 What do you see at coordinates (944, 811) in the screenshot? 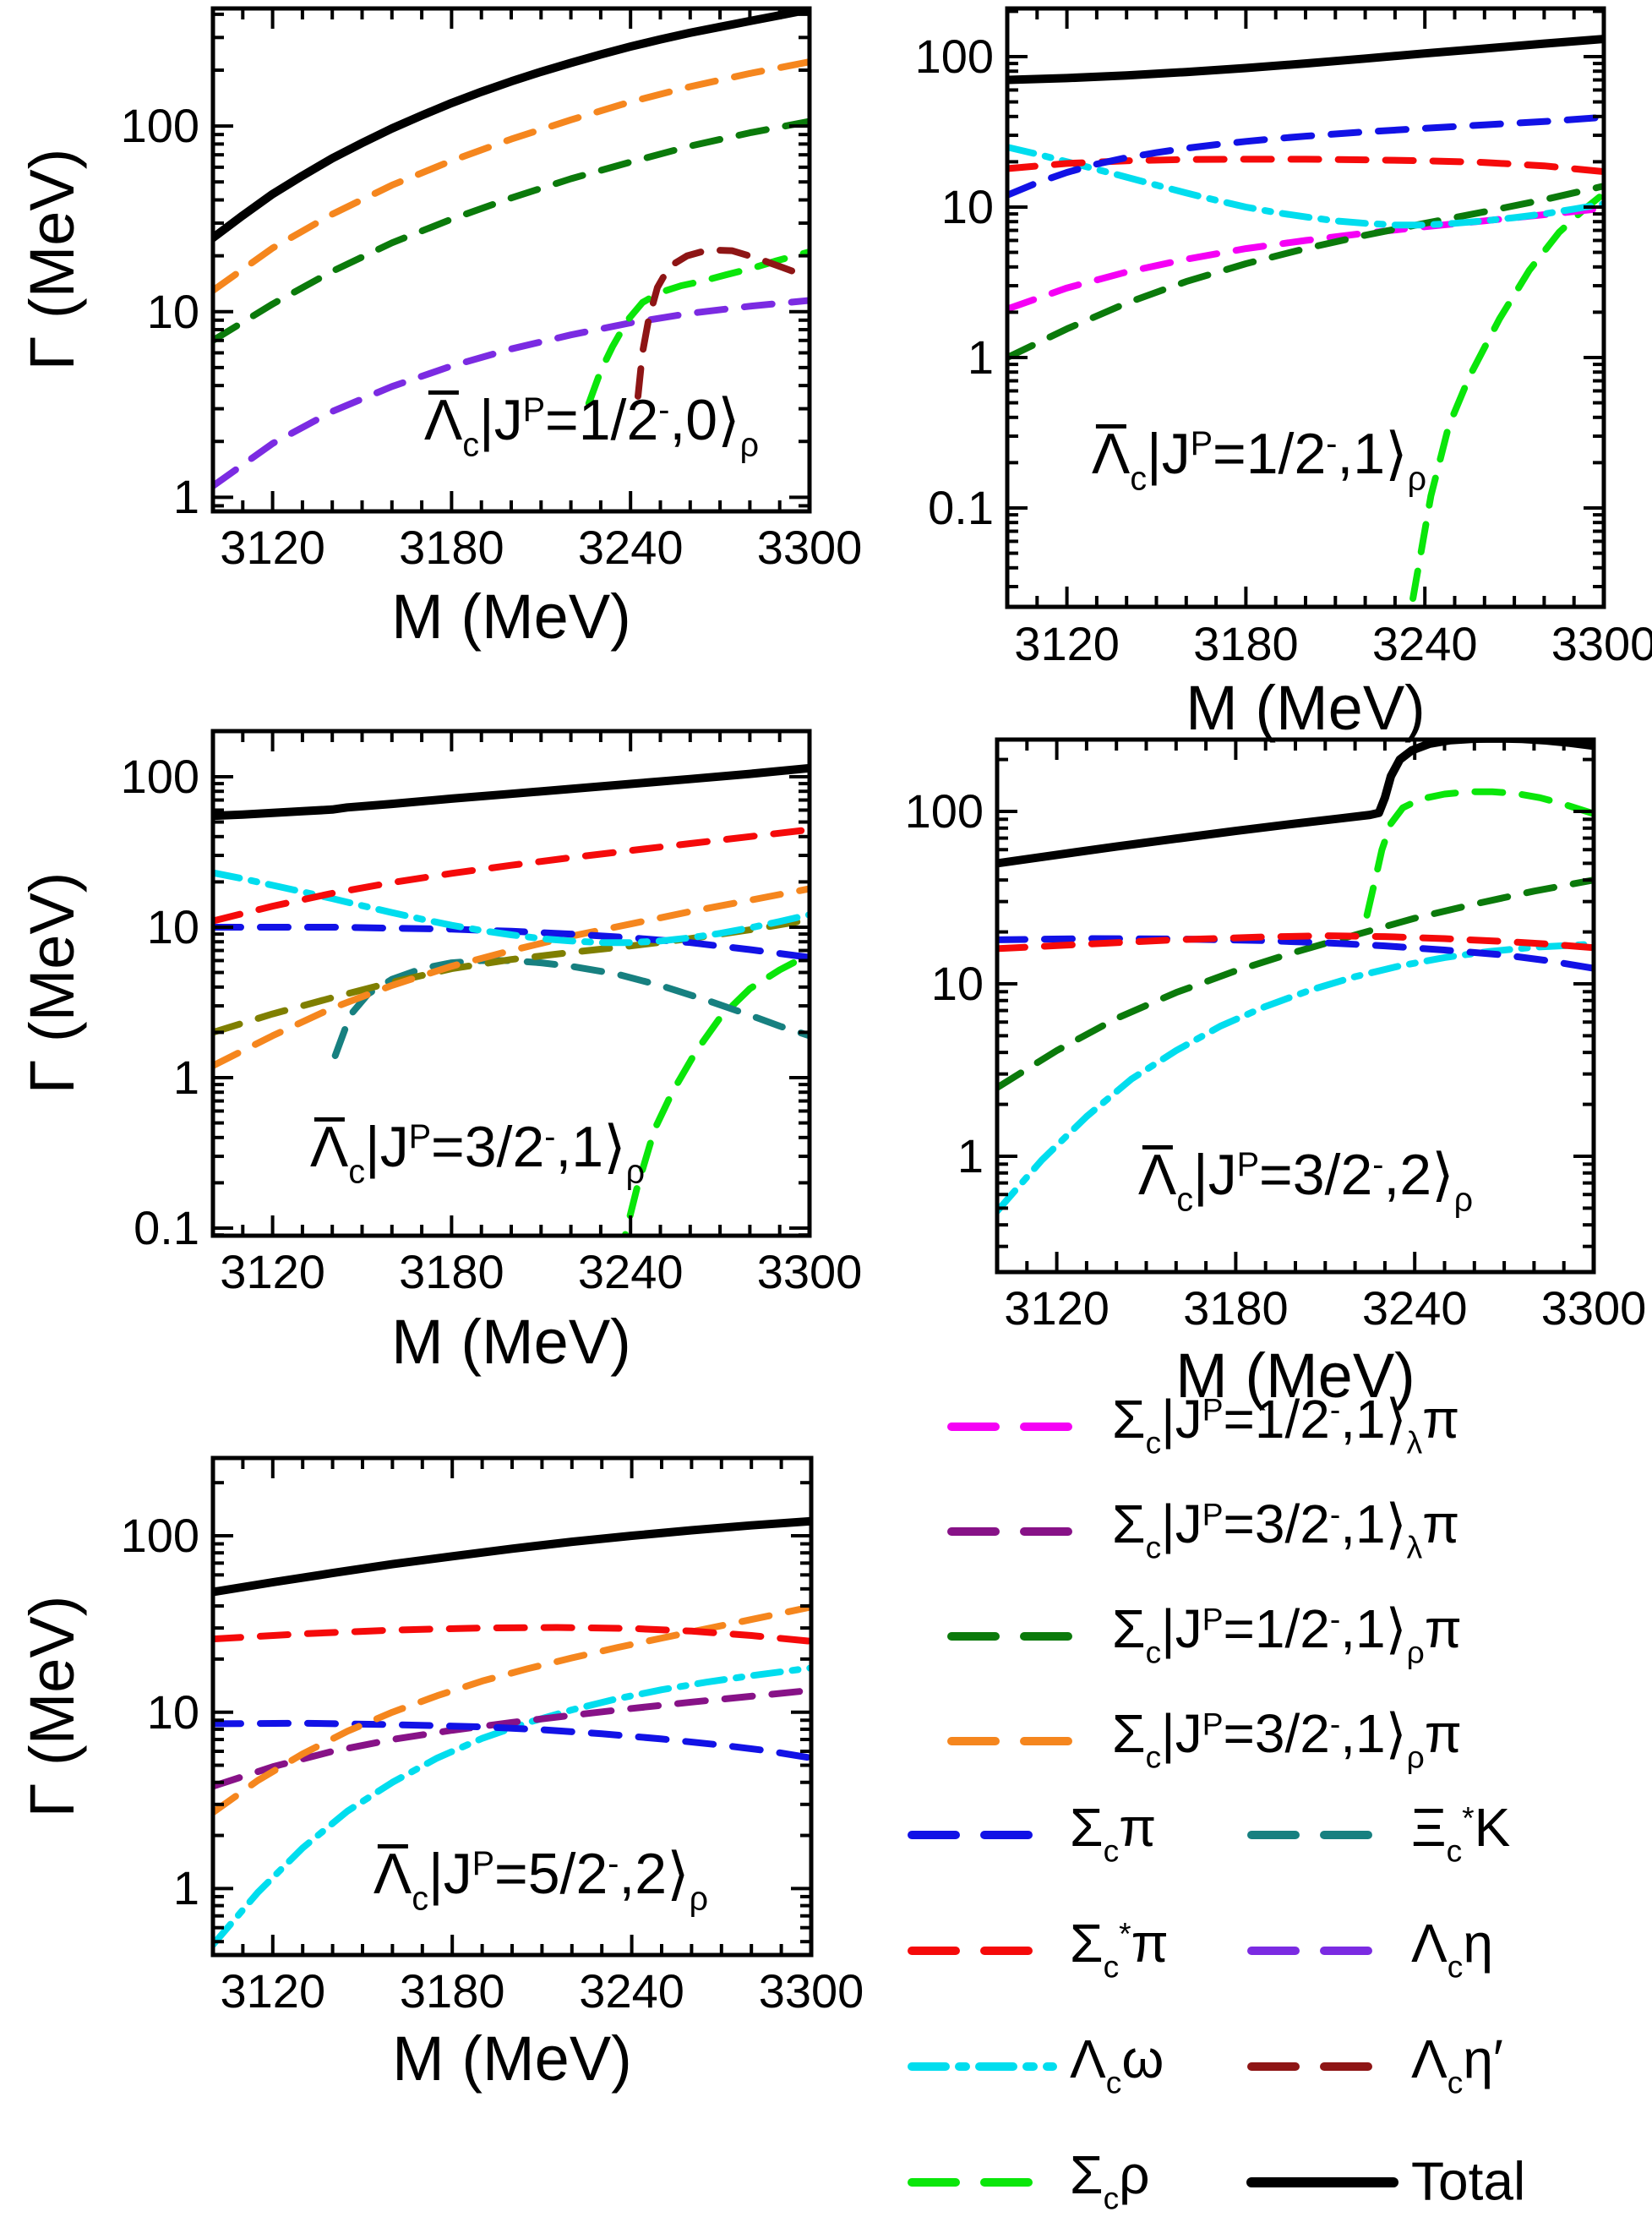
I see `y-tick-label: 100` at bounding box center [944, 811].